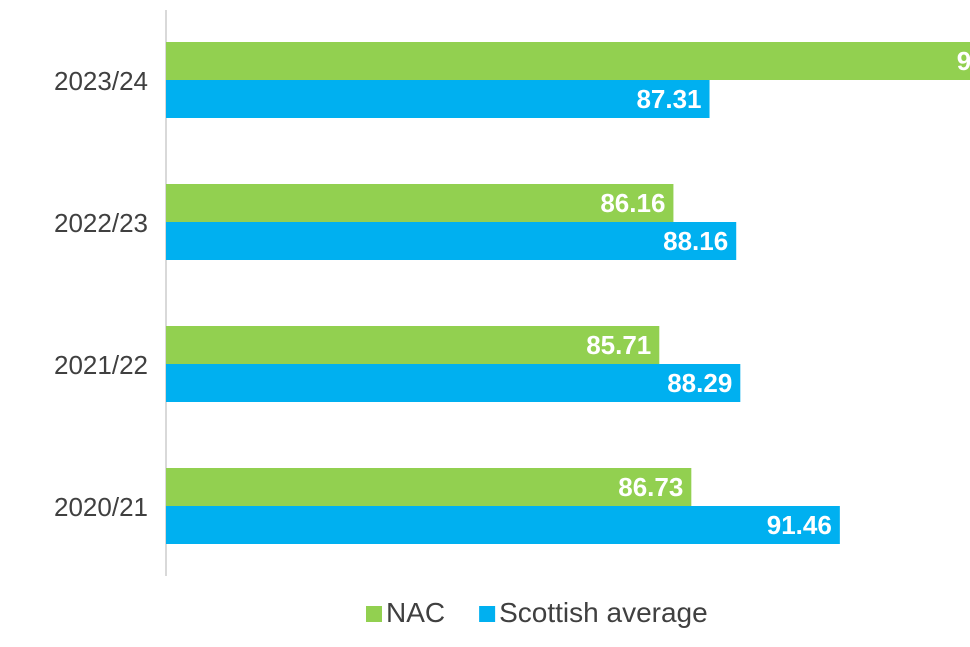 This screenshot has height=647, width=970. What do you see at coordinates (799, 525) in the screenshot?
I see `data-label-scottish-average-2020-21: 91.46` at bounding box center [799, 525].